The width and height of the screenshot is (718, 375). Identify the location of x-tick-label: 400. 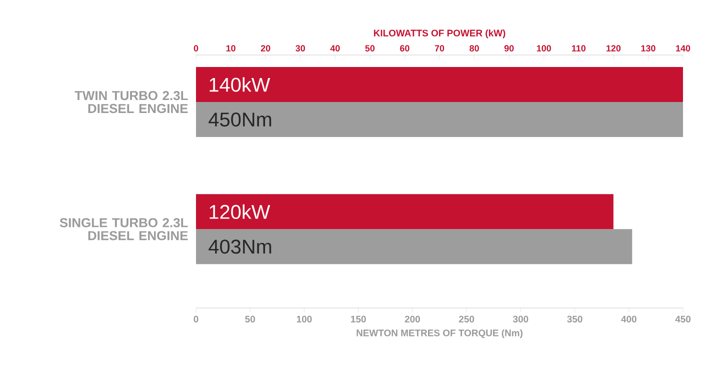
(628, 319).